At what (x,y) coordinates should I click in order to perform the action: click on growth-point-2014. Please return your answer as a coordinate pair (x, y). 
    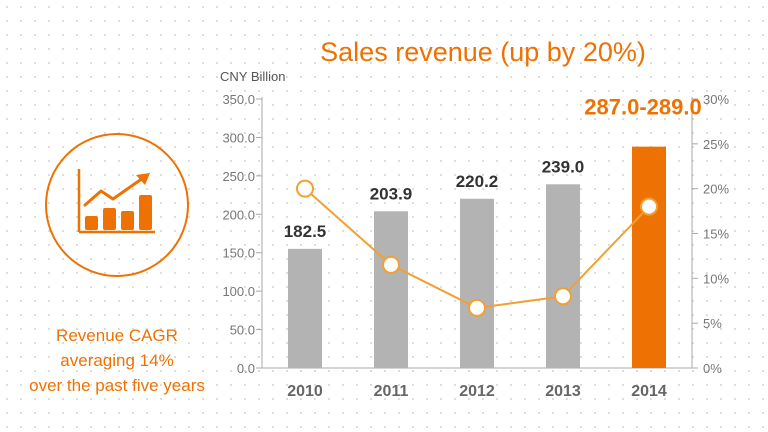
    Looking at the image, I should click on (649, 206).